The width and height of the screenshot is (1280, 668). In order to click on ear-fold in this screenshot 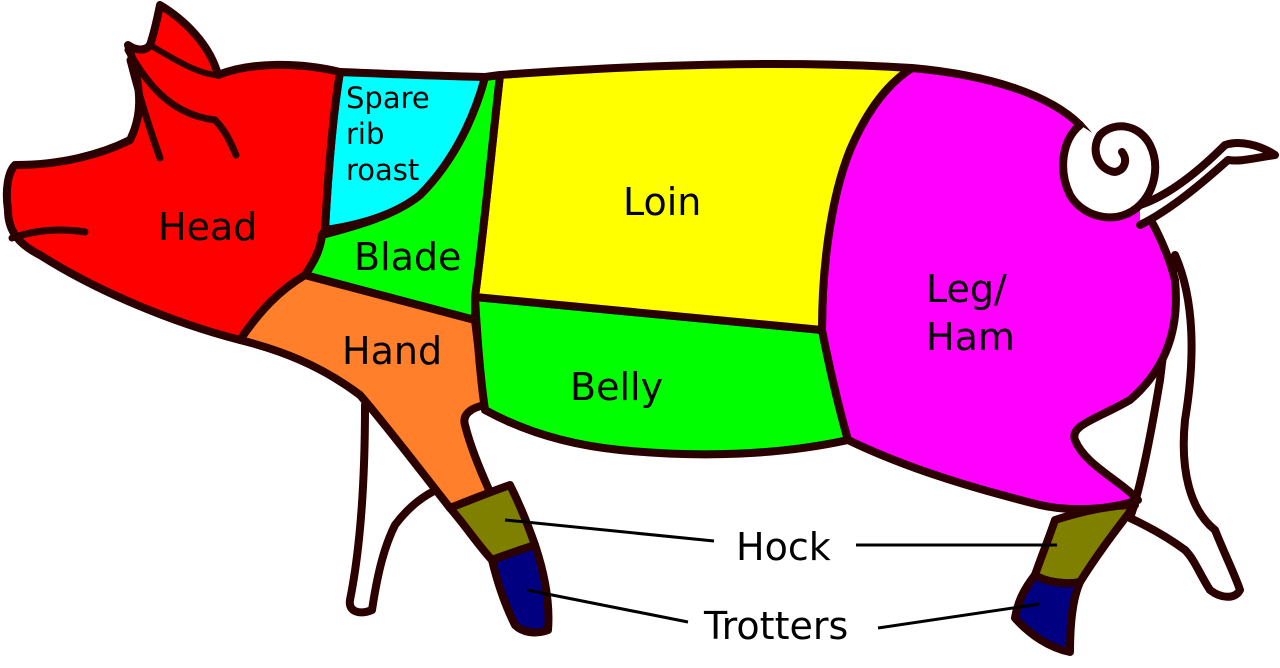, I will do `click(145, 109)`.